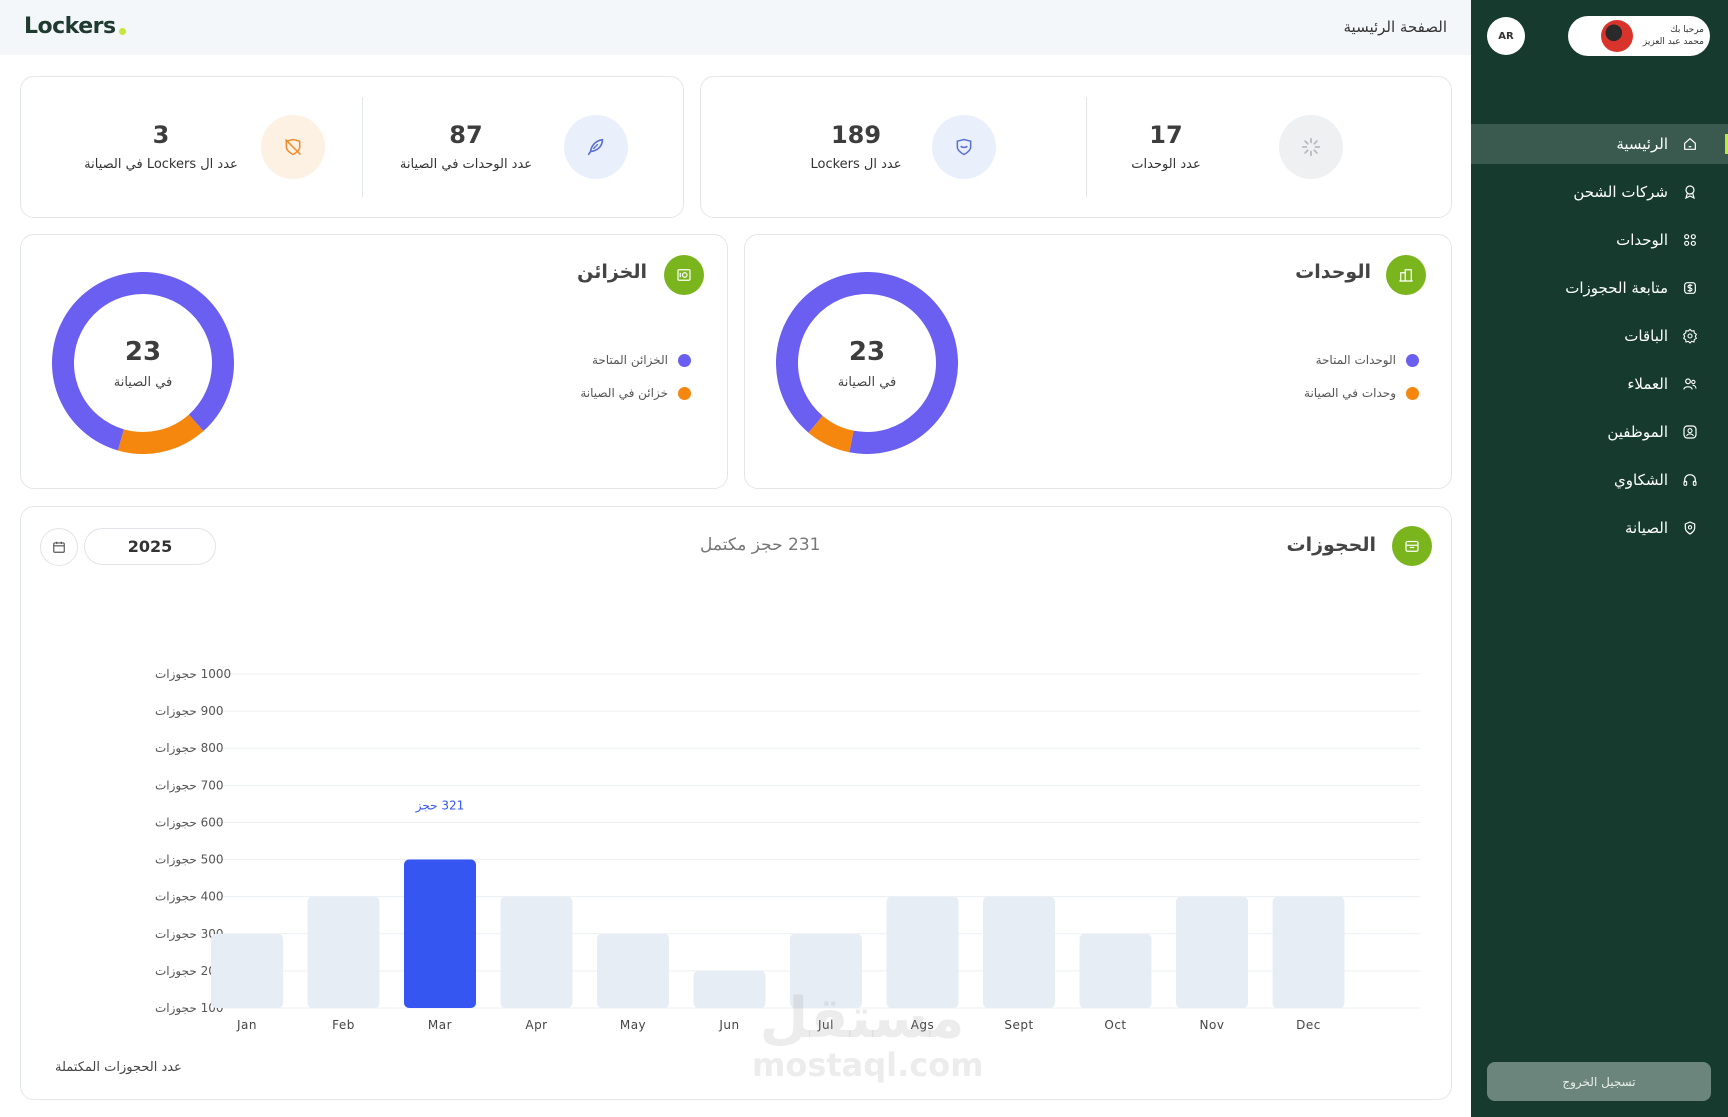 The width and height of the screenshot is (1728, 1117). Describe the element at coordinates (856, 146) in the screenshot. I see `lockers-count-stat: 189 عدد ال Lockers` at that location.